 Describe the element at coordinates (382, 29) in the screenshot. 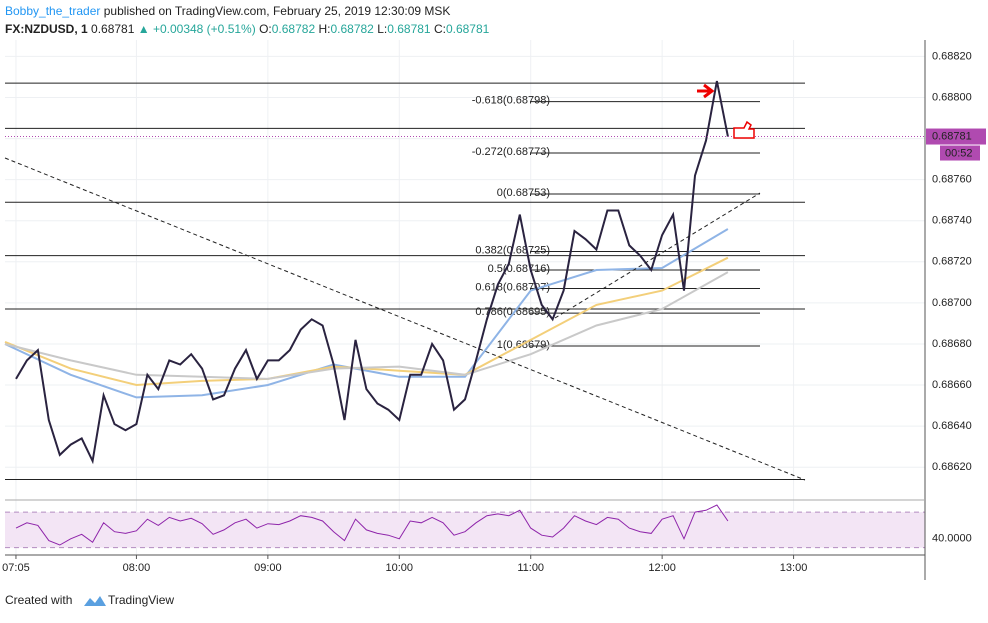

I see `l-label: L:` at that location.